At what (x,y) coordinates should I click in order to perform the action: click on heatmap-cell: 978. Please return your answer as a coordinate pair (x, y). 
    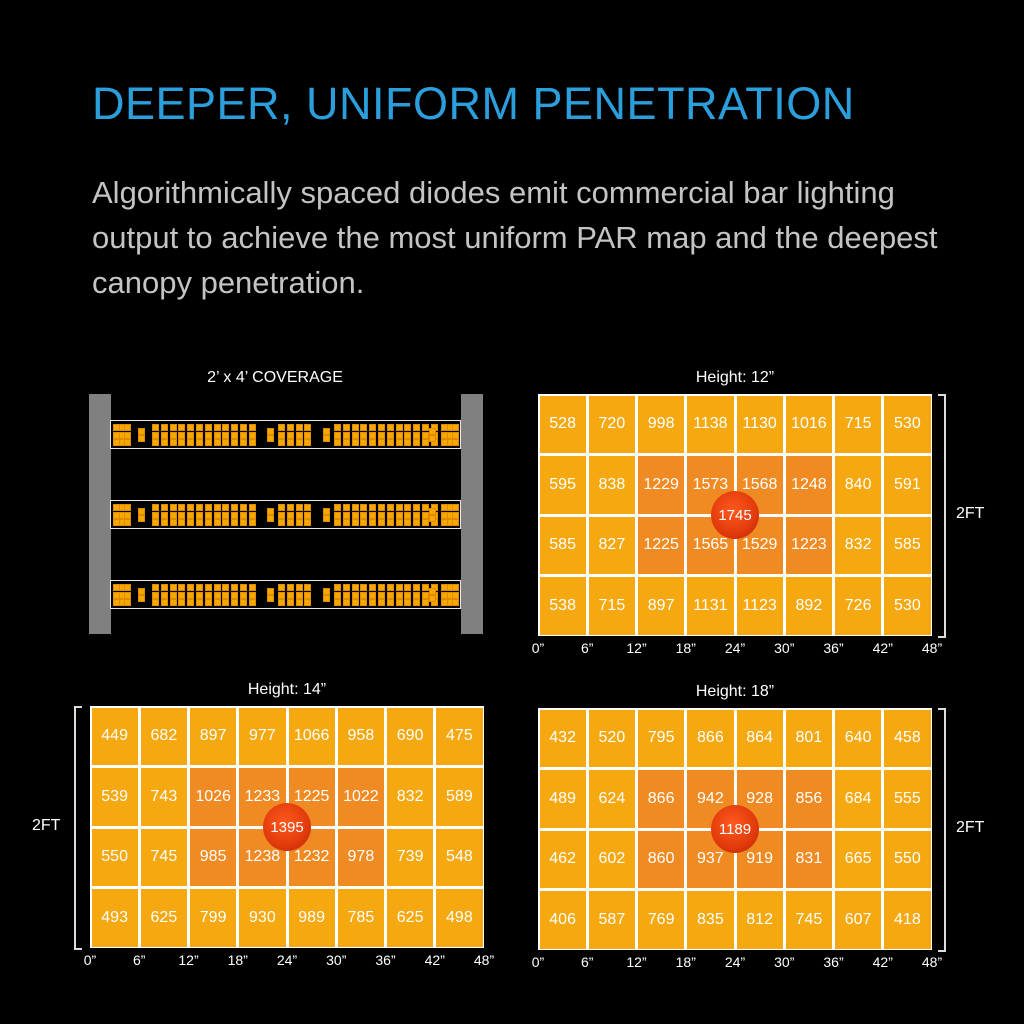
    Looking at the image, I should click on (360, 857).